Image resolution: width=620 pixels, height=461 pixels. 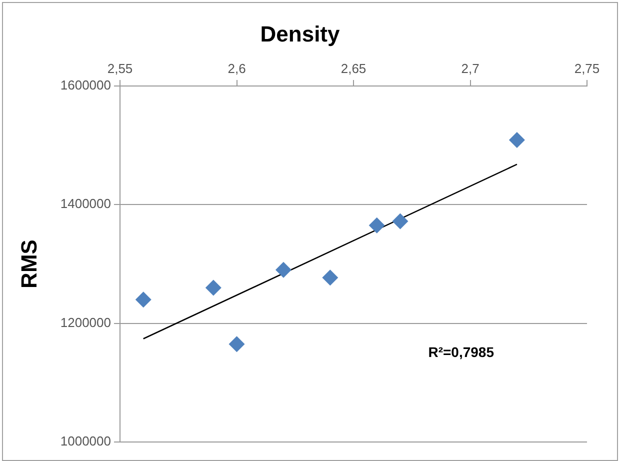 I want to click on y-tick-label: 1000000, so click(x=86, y=441).